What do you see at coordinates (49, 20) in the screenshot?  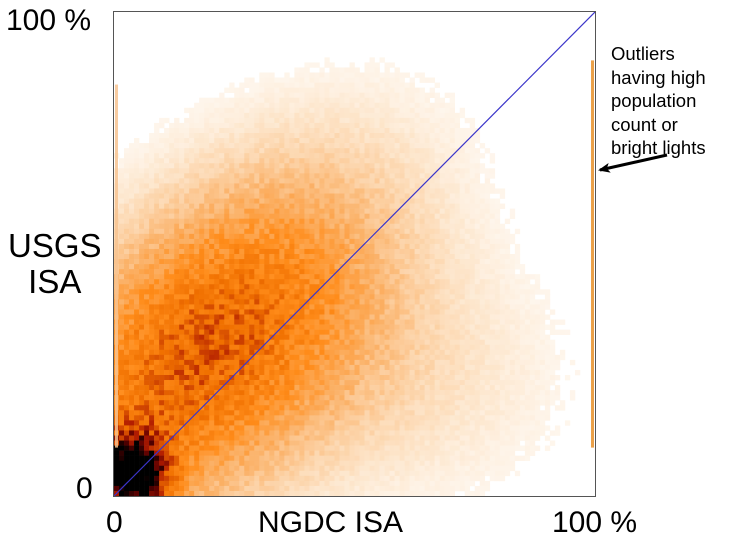 I see `y-axis-tick-max: 100 %` at bounding box center [49, 20].